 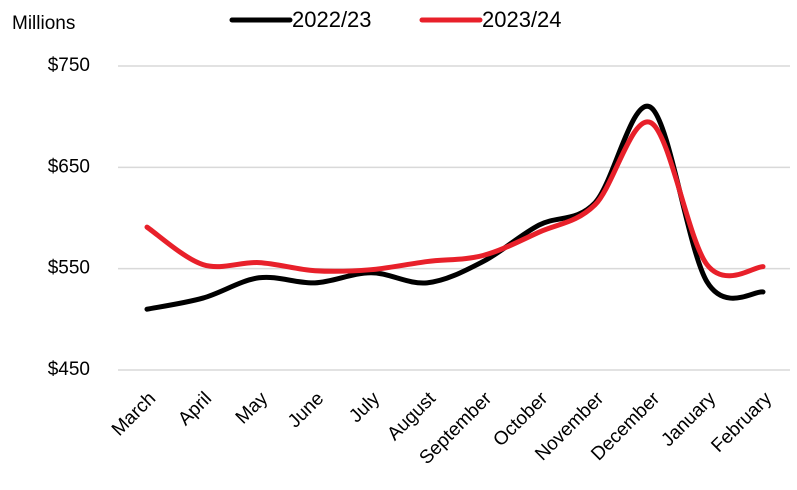 I want to click on x-tick-label: March, so click(x=134, y=414).